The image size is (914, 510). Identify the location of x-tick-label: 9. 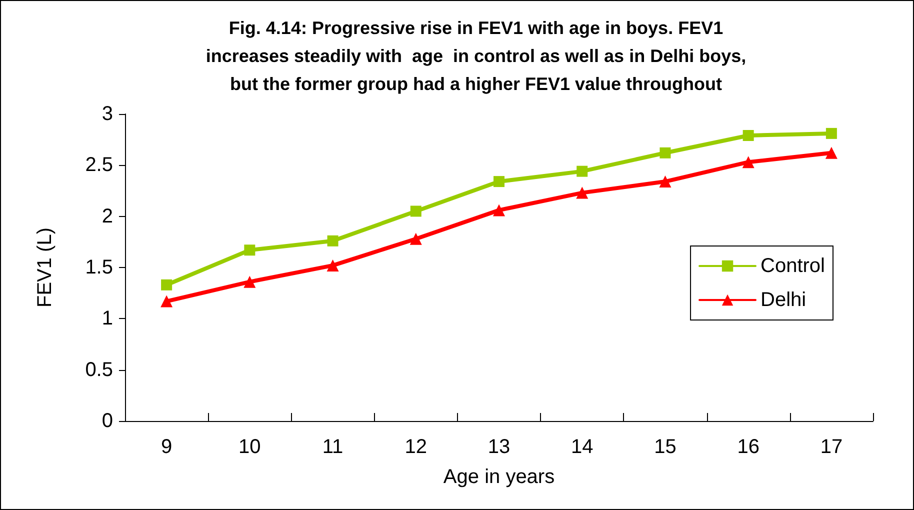
(166, 447).